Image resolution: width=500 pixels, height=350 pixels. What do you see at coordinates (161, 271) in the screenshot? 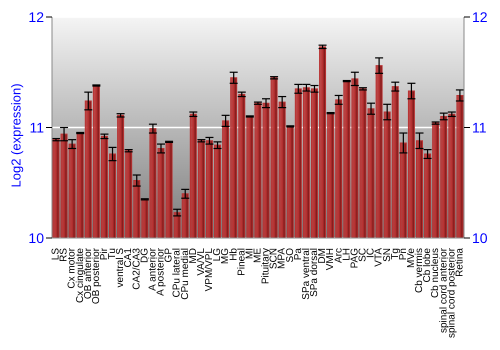
I see `x-tick-label: A posterior` at bounding box center [161, 271].